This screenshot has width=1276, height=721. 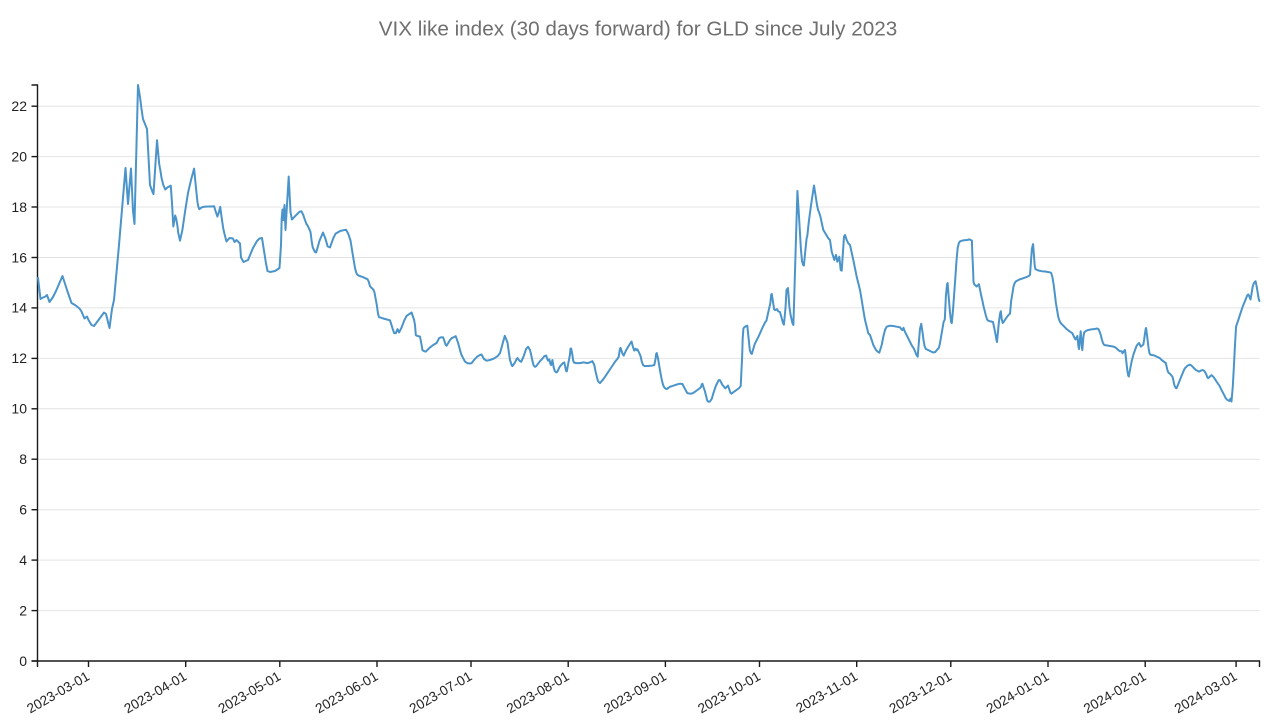 I want to click on svg-text: 2023-07-01, so click(x=441, y=693).